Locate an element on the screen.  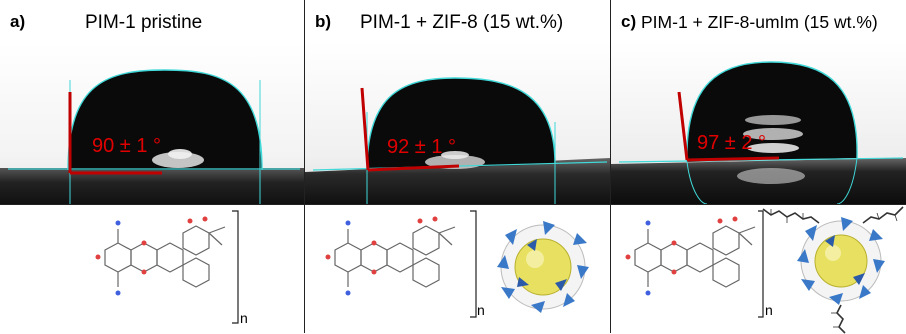
panel-b-title: PIM-1 + ZIF-8 (15 wt.%) is located at coordinates (462, 22).